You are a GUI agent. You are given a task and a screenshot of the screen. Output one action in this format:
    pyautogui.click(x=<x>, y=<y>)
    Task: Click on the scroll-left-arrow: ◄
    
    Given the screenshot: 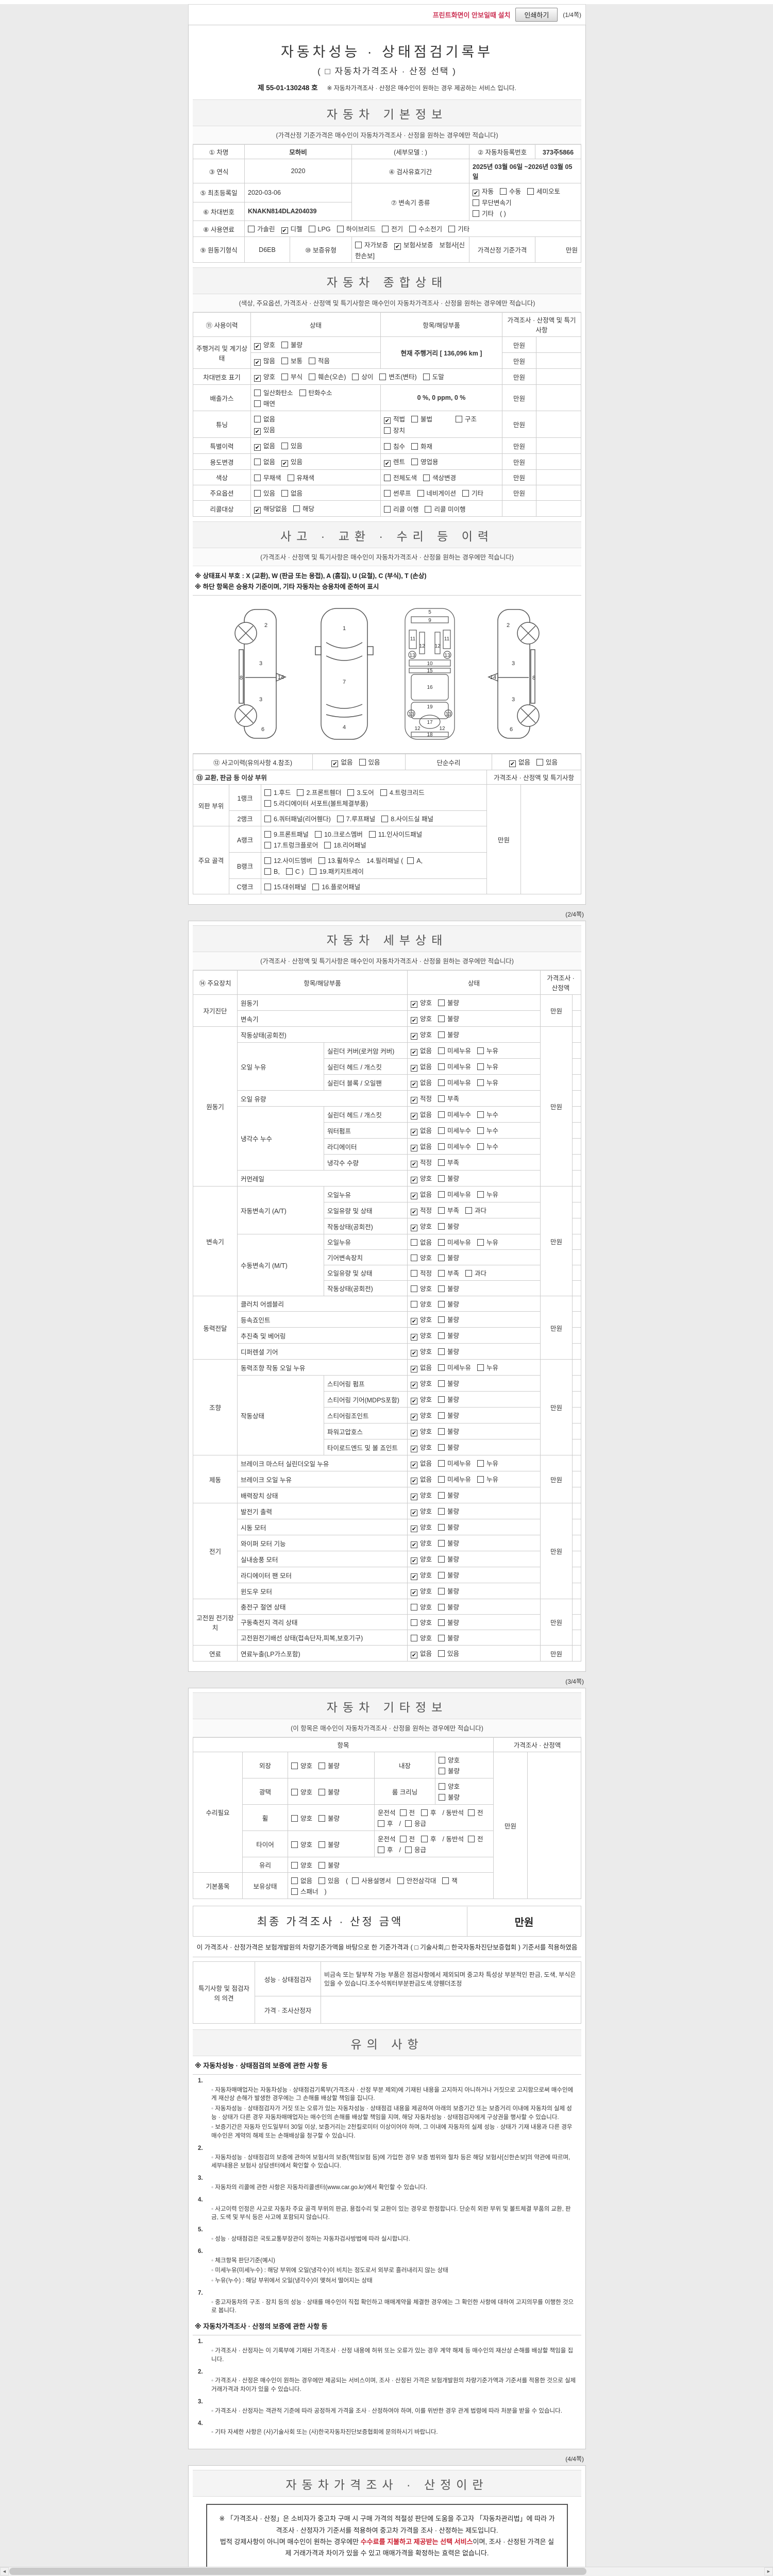 What is the action you would take?
    pyautogui.click(x=4, y=2571)
    